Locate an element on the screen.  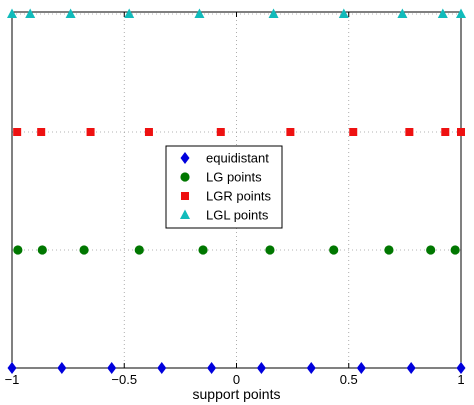
x-tick-label: 1 is located at coordinates (460, 379).